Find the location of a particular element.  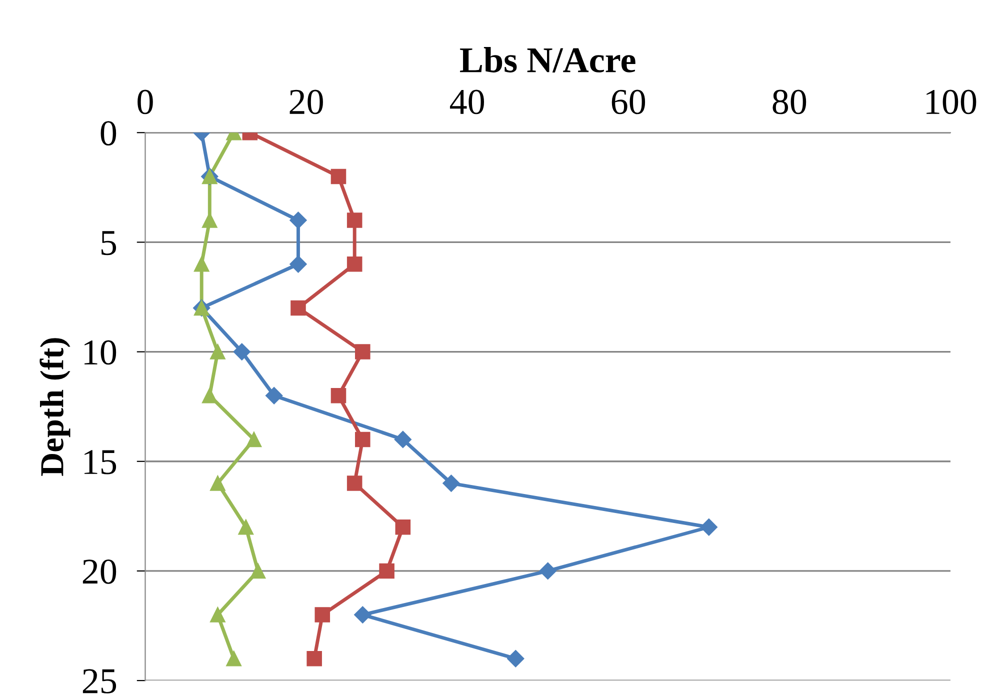

y-axis-title: Depth (ft) is located at coordinates (55, 407).